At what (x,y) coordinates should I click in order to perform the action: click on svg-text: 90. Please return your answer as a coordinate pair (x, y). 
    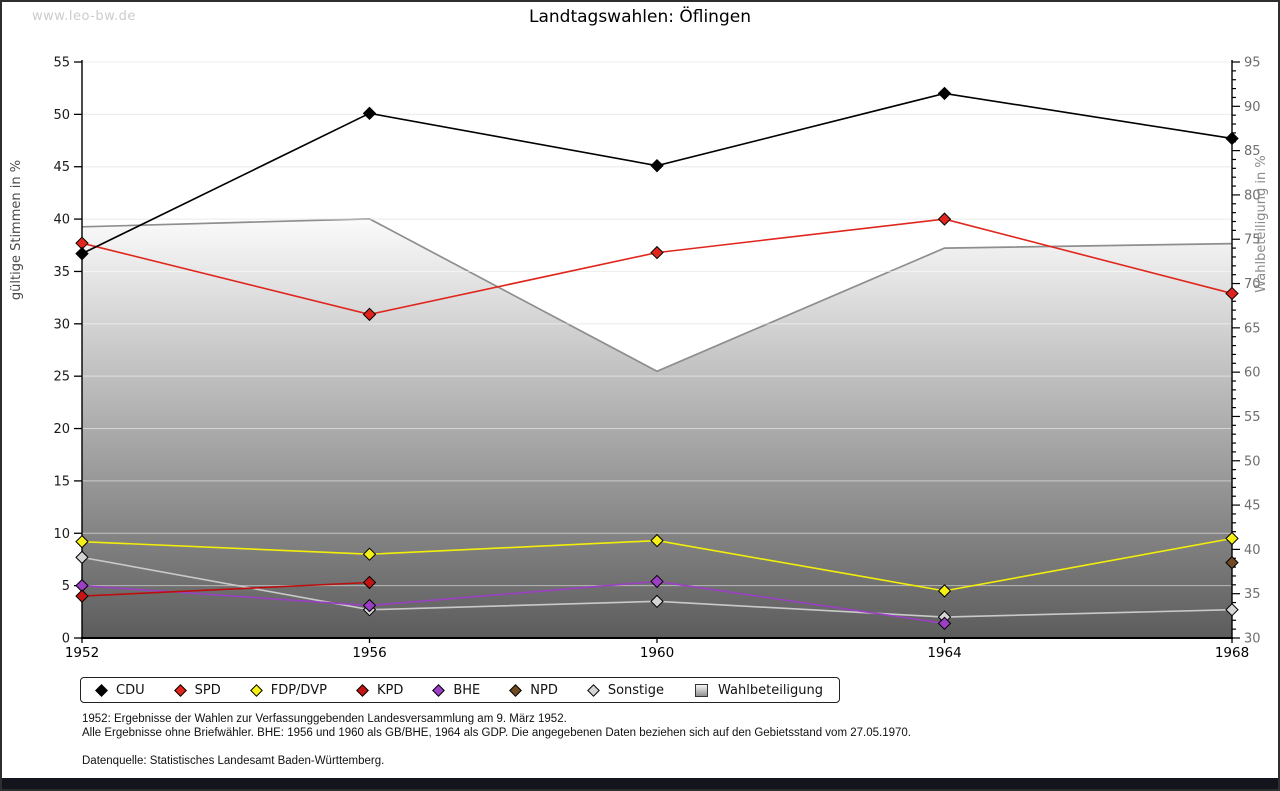
    Looking at the image, I should click on (1252, 107).